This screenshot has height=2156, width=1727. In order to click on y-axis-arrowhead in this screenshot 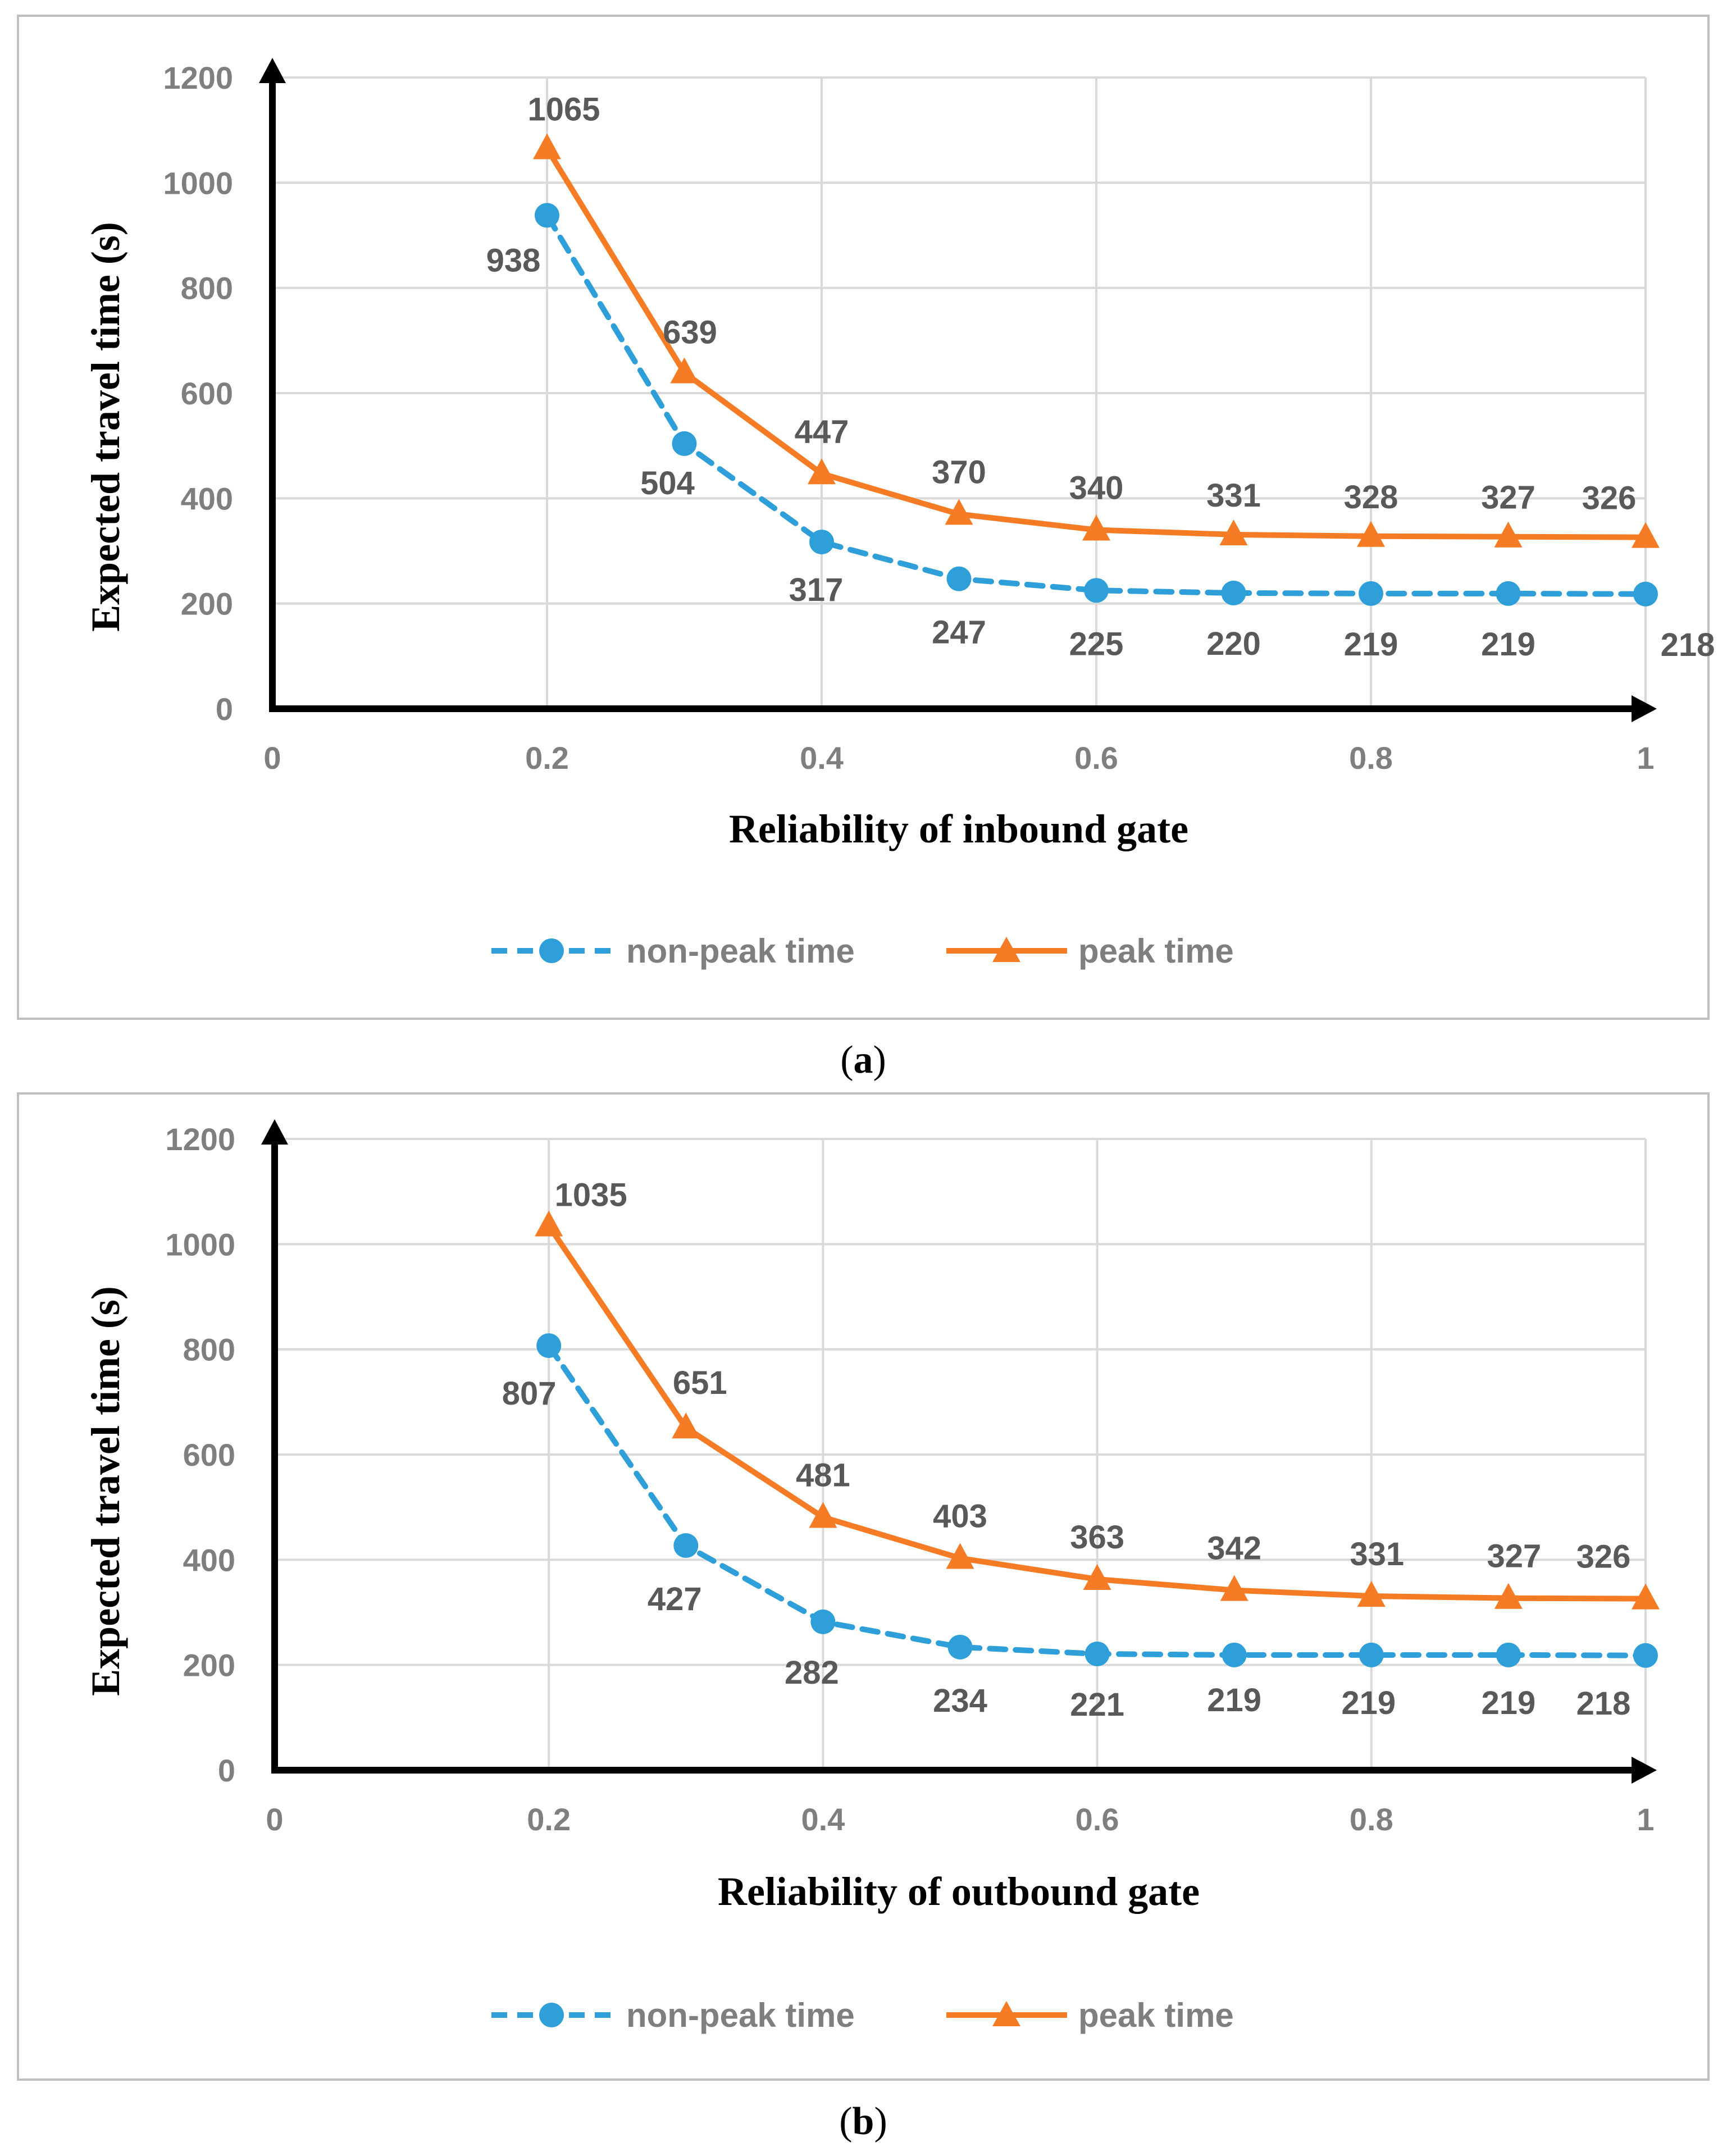, I will do `click(274, 1132)`.